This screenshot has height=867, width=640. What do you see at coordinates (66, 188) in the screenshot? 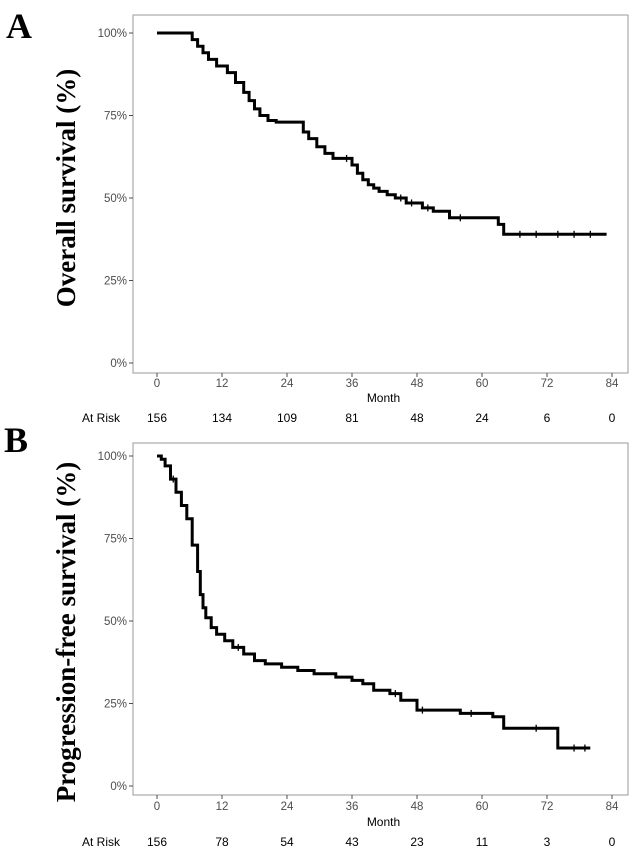
I see `y-axis-label: Overall survival (%)` at bounding box center [66, 188].